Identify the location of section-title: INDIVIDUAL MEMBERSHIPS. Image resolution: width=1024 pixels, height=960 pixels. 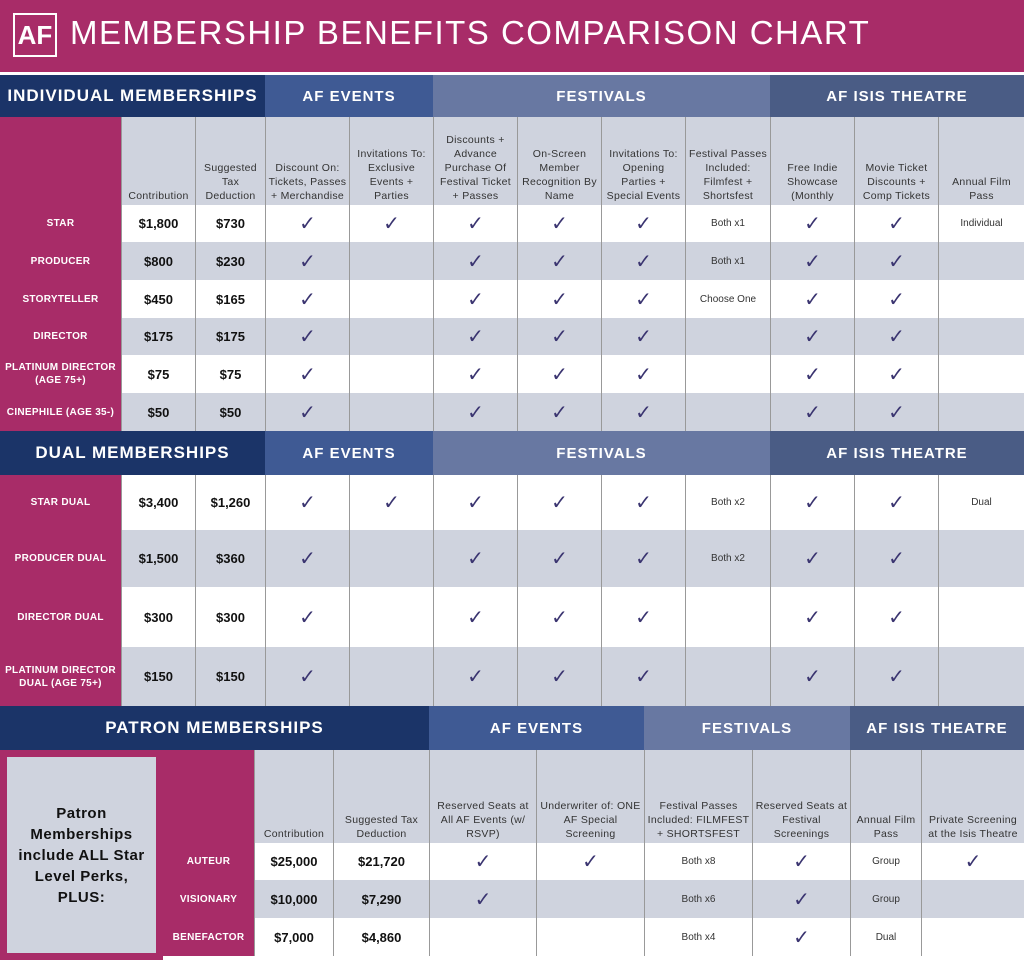
(132, 96).